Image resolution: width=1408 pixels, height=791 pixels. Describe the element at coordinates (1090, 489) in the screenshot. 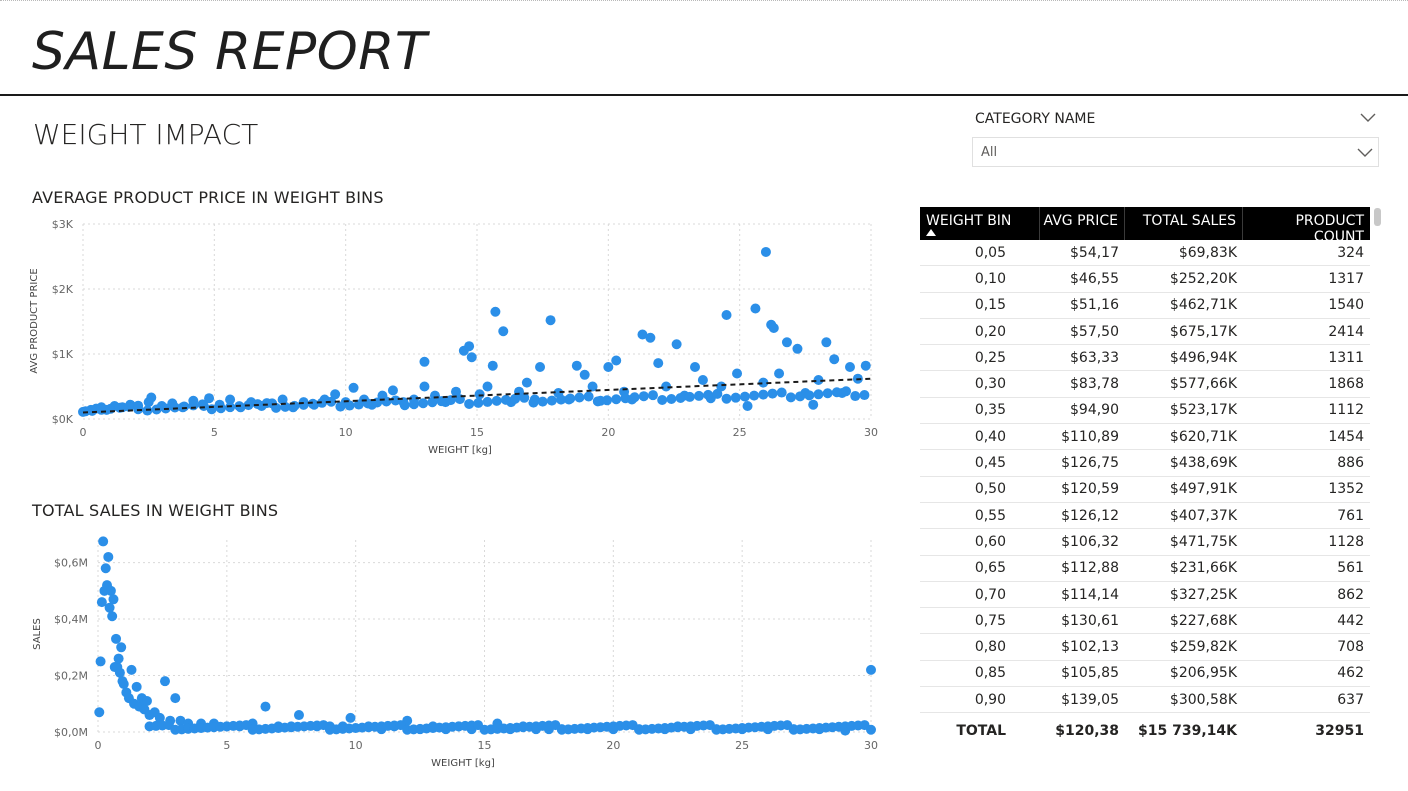

I see `cell-avg-price: $120,59` at that location.